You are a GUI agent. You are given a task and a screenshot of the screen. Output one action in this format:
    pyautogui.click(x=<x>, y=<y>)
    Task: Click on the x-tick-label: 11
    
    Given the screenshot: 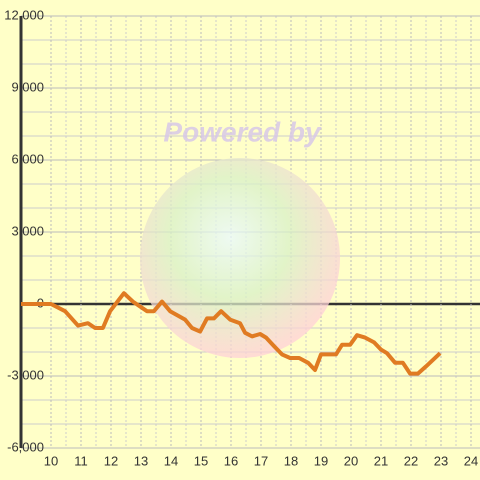 What is the action you would take?
    pyautogui.click(x=81, y=460)
    